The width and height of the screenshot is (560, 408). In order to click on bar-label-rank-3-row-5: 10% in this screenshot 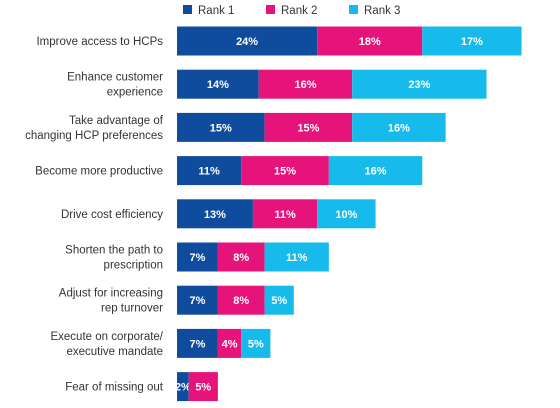, I will do `click(346, 215)`.